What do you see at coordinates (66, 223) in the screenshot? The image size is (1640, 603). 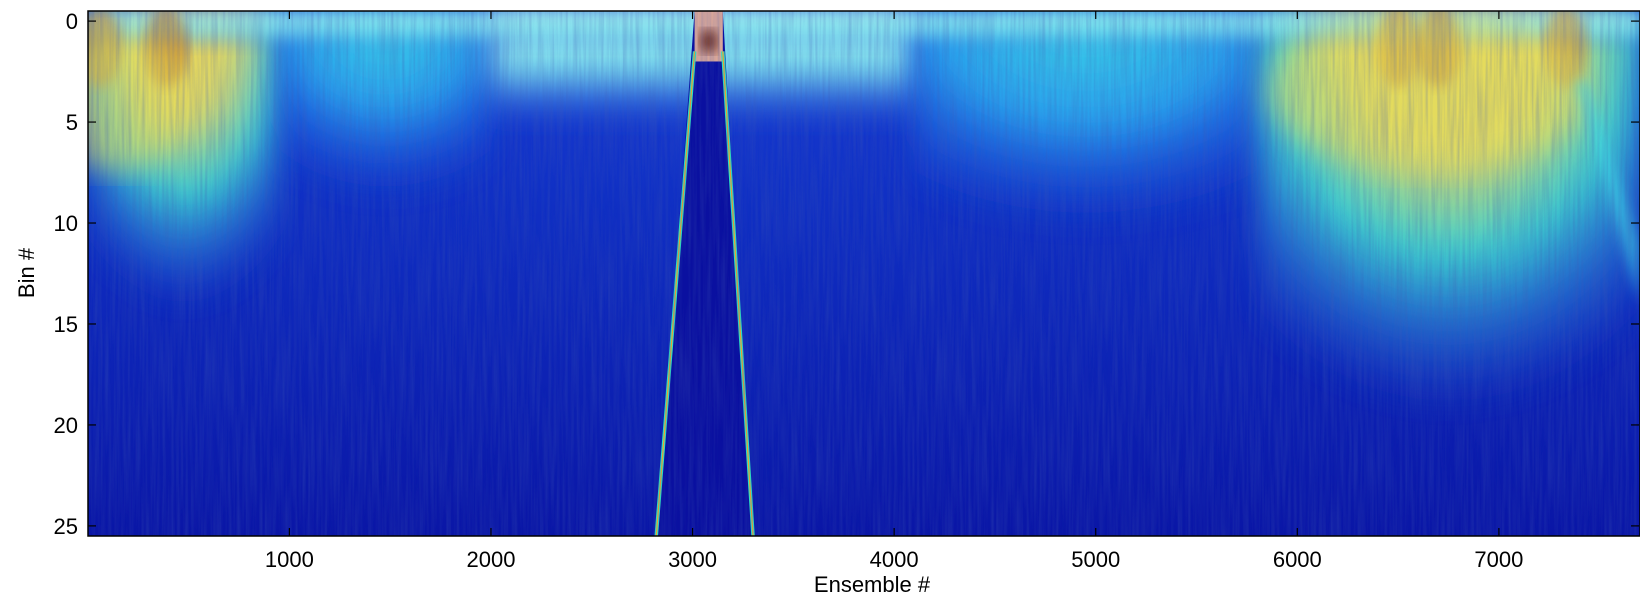 I see `y-tick-label: 10` at bounding box center [66, 223].